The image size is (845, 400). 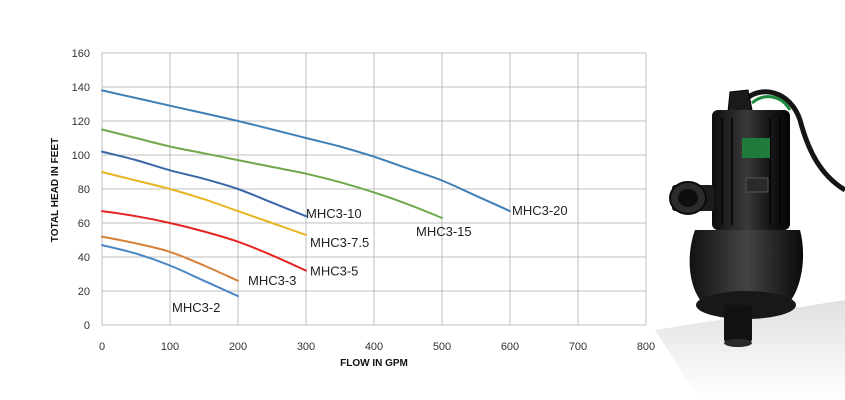 I want to click on series-label-mhc3-20: MHC3-20, so click(x=540, y=210).